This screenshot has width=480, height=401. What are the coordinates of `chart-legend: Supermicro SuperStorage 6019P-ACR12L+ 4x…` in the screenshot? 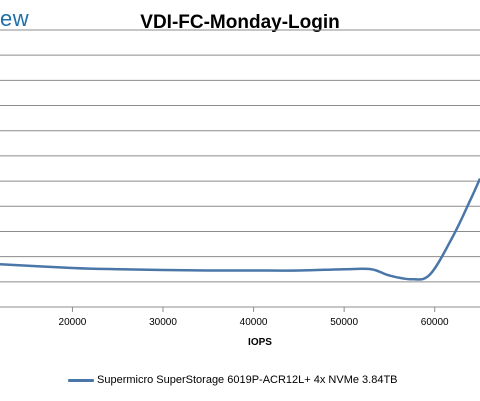 It's located at (233, 380).